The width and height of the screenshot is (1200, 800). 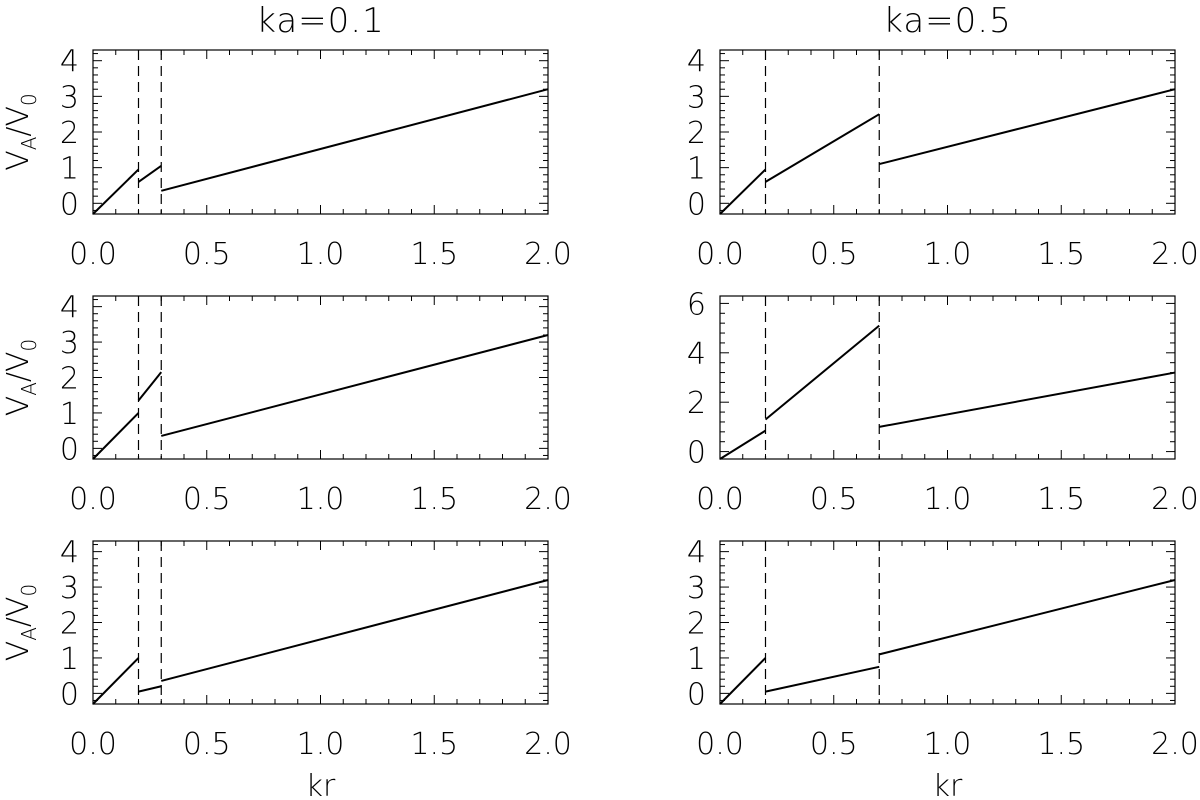 What do you see at coordinates (696, 304) in the screenshot?
I see `y-tick-label: 6` at bounding box center [696, 304].